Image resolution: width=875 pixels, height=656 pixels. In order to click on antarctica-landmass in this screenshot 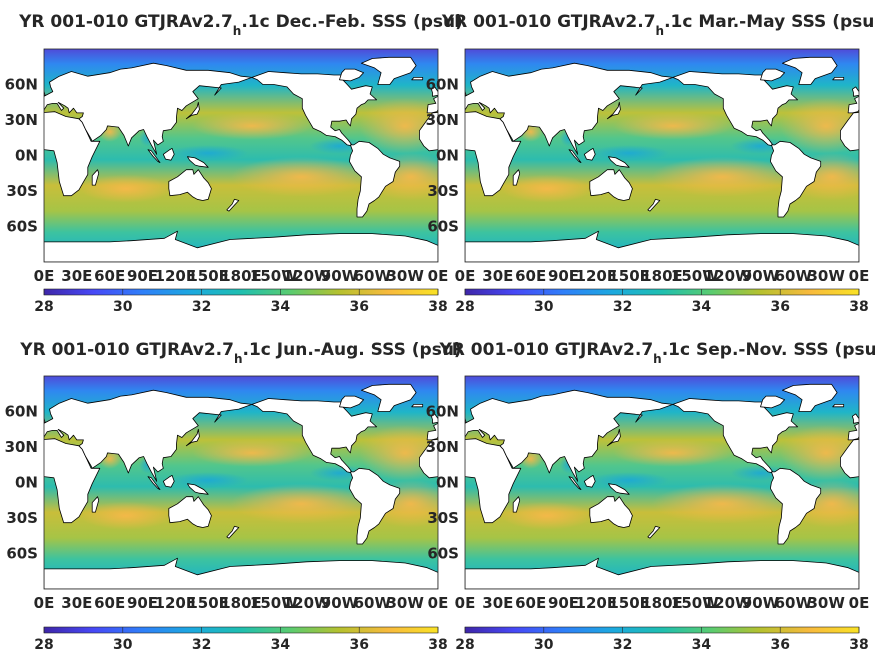, I will do `click(662, 573)`.